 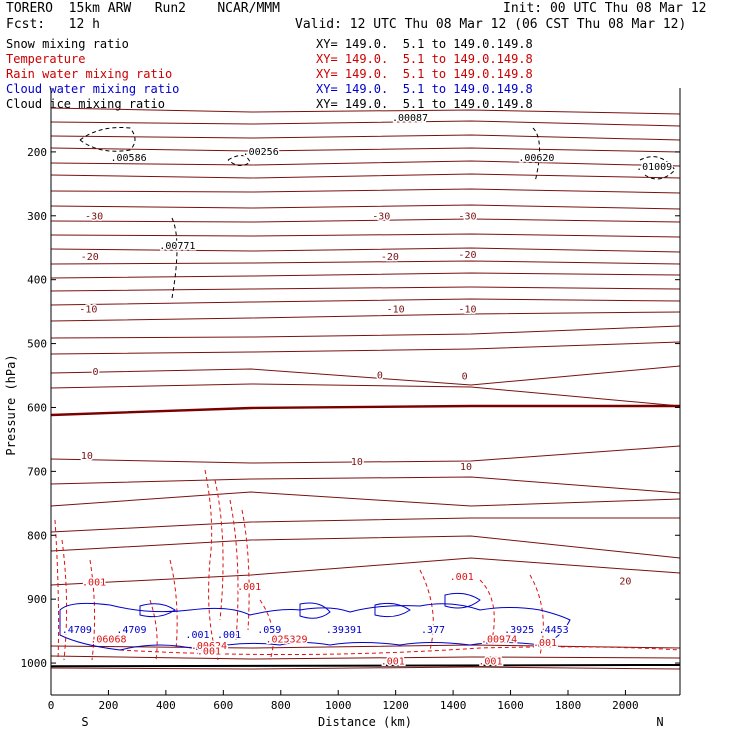 I want to click on rain-contour-label: .025329, so click(x=286, y=640).